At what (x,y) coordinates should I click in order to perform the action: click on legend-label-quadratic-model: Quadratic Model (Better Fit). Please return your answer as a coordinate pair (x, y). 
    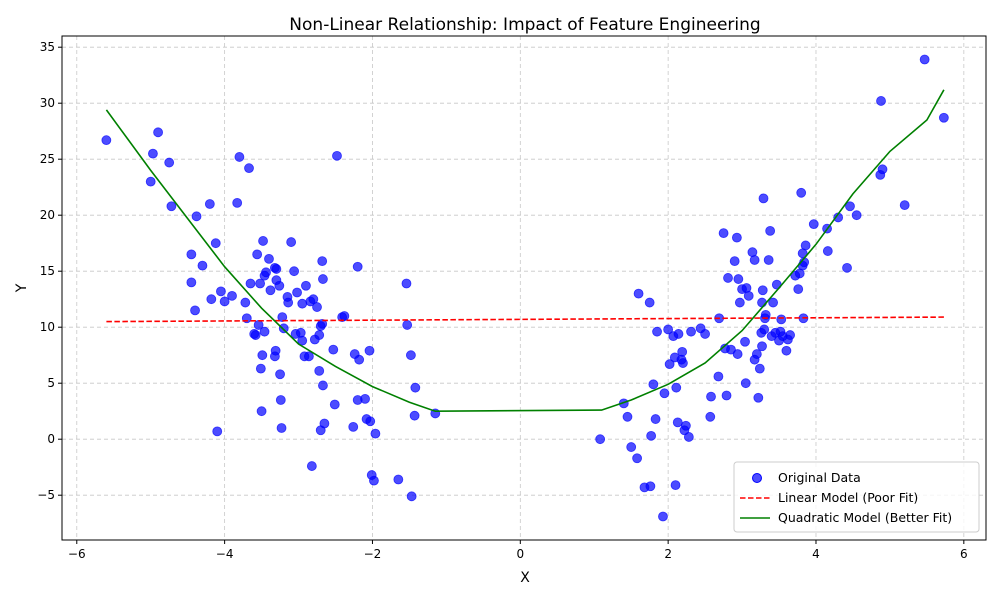
    Looking at the image, I should click on (865, 517).